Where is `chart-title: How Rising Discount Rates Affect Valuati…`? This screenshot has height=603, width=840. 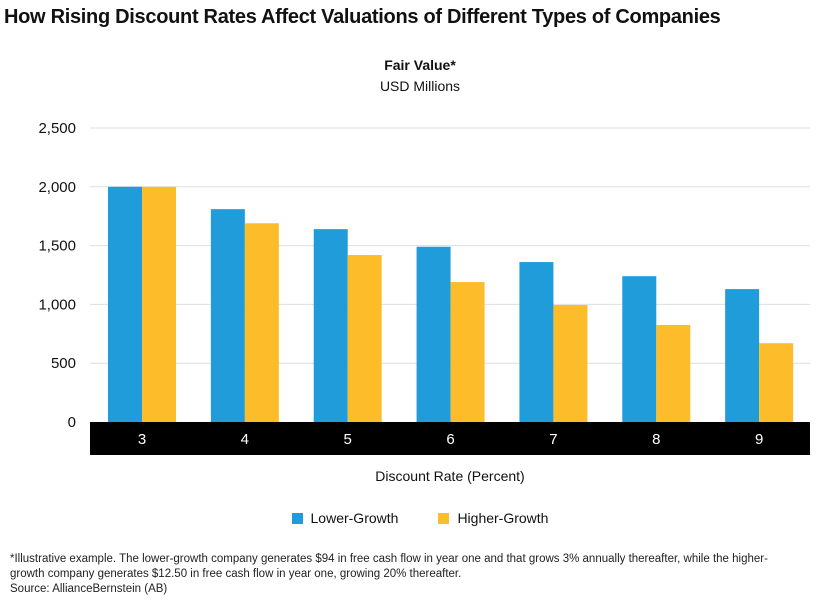
chart-title: How Rising Discount Rates Affect Valuati… is located at coordinates (362, 17).